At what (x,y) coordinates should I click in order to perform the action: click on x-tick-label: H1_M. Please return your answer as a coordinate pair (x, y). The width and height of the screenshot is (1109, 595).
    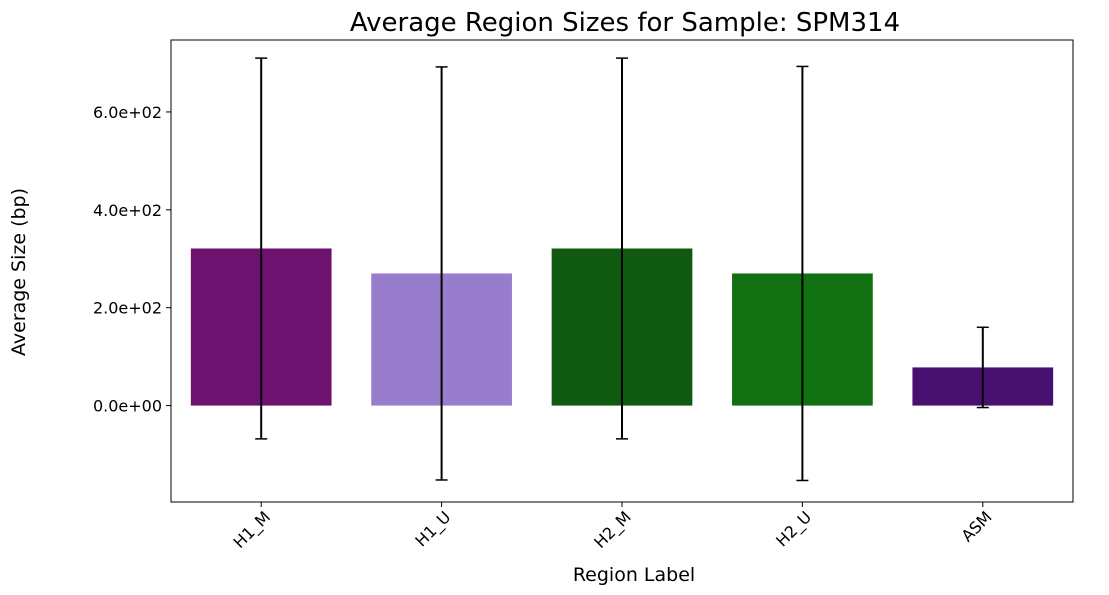
    Looking at the image, I should click on (251, 529).